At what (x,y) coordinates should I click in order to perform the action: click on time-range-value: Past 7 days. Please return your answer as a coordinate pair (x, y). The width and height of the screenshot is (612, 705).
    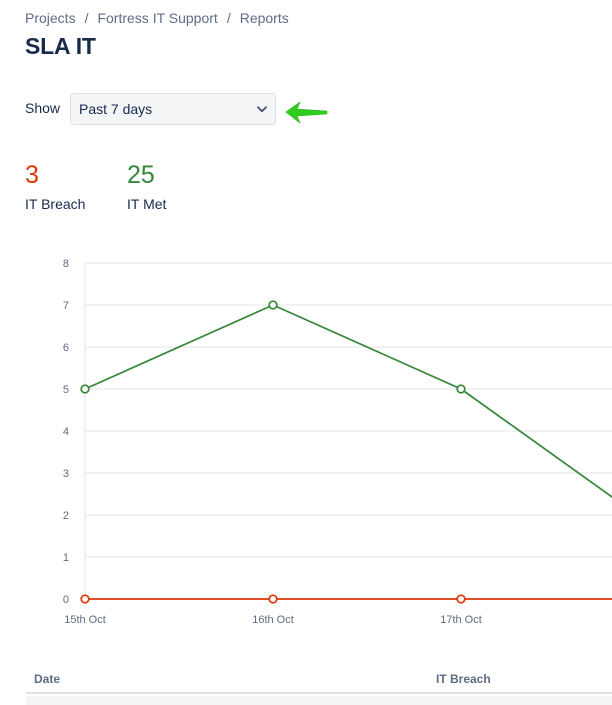
    Looking at the image, I should click on (116, 109).